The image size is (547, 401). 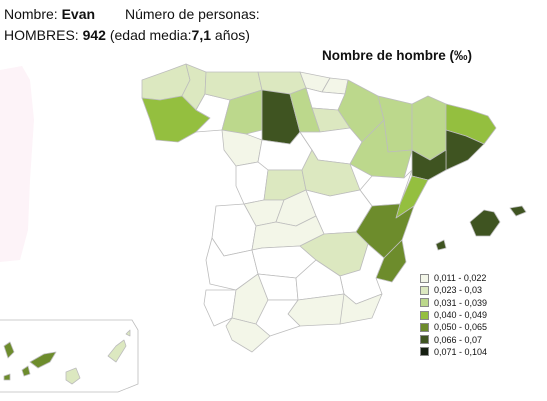 I want to click on legend-row: 0,023 - 0,03, so click(x=453, y=290).